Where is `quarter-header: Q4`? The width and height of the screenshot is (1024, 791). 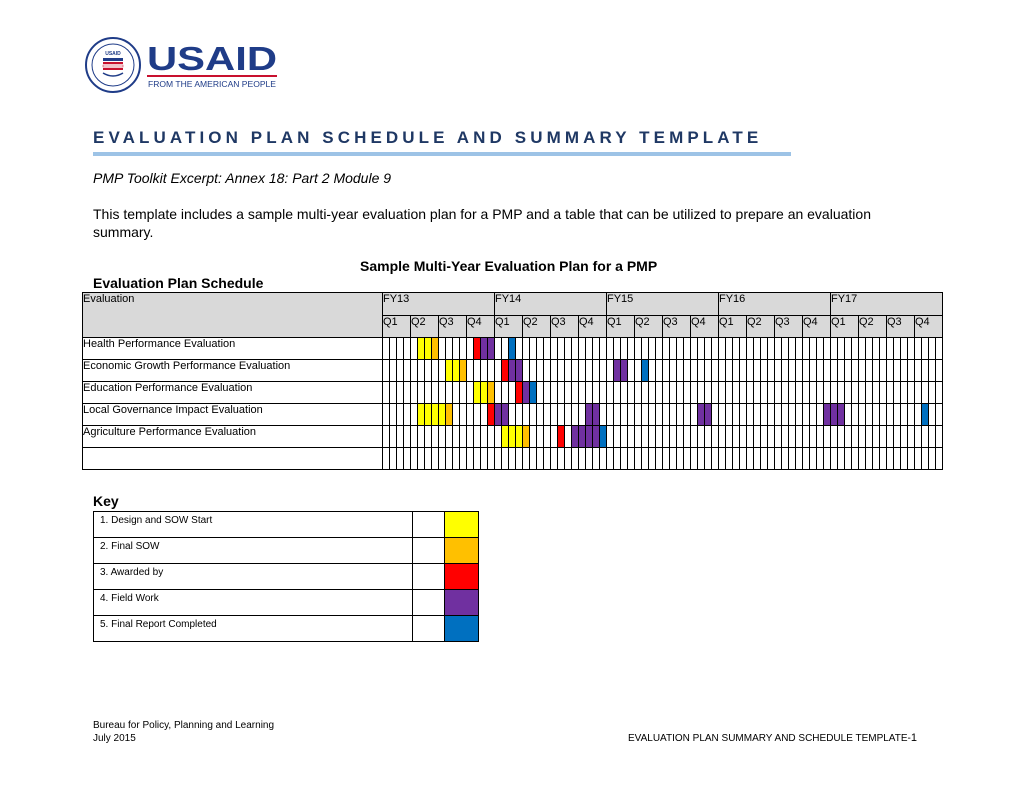 quarter-header: Q4 is located at coordinates (704, 326).